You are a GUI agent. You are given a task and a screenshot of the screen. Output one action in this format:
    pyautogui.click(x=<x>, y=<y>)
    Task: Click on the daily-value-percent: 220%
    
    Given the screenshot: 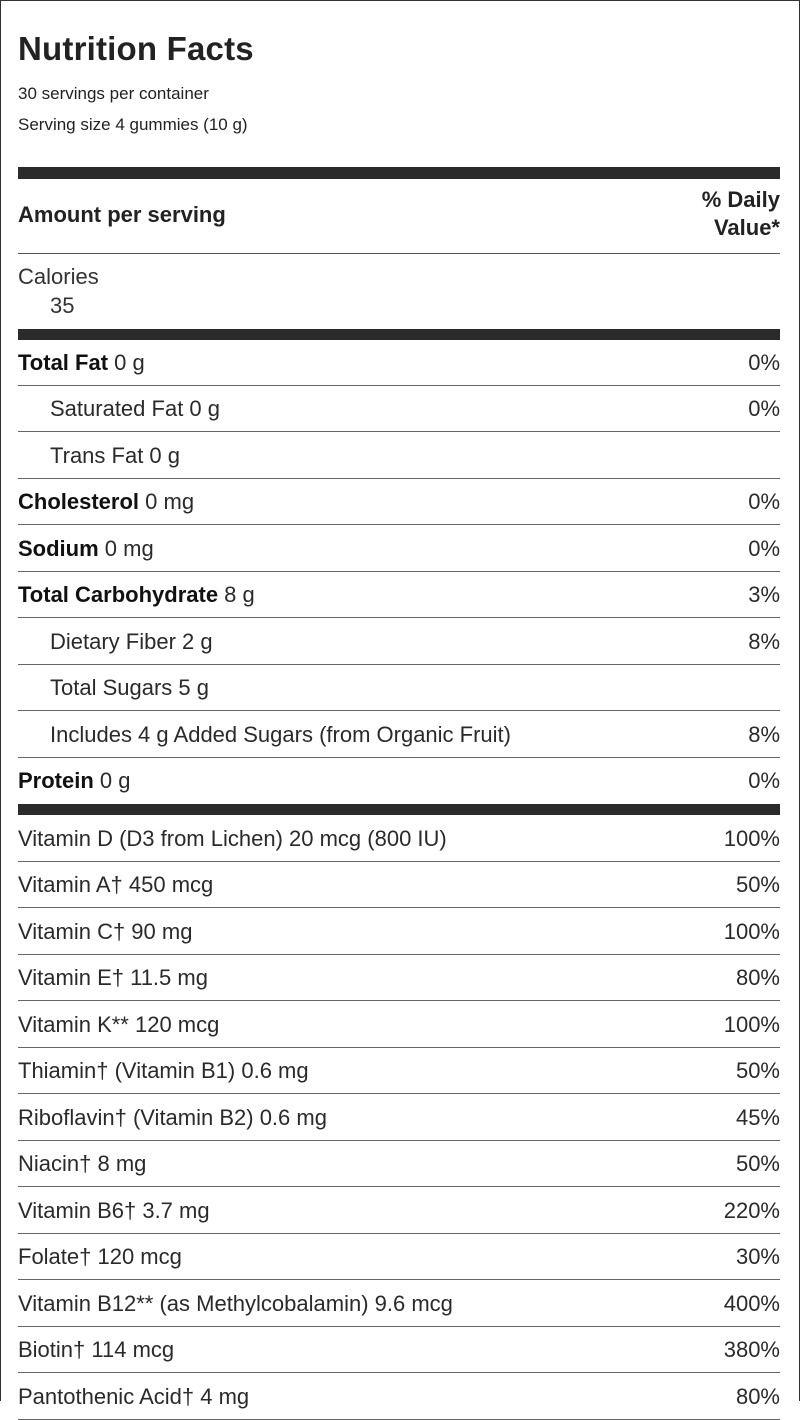 What is the action you would take?
    pyautogui.click(x=751, y=1210)
    